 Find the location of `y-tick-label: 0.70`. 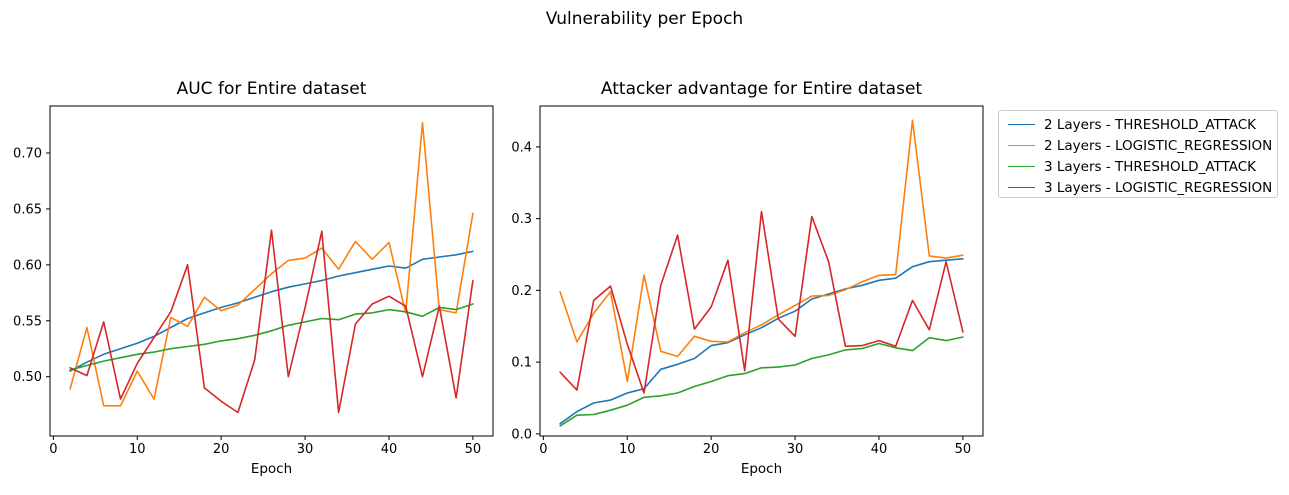

y-tick-label: 0.70 is located at coordinates (27, 153).